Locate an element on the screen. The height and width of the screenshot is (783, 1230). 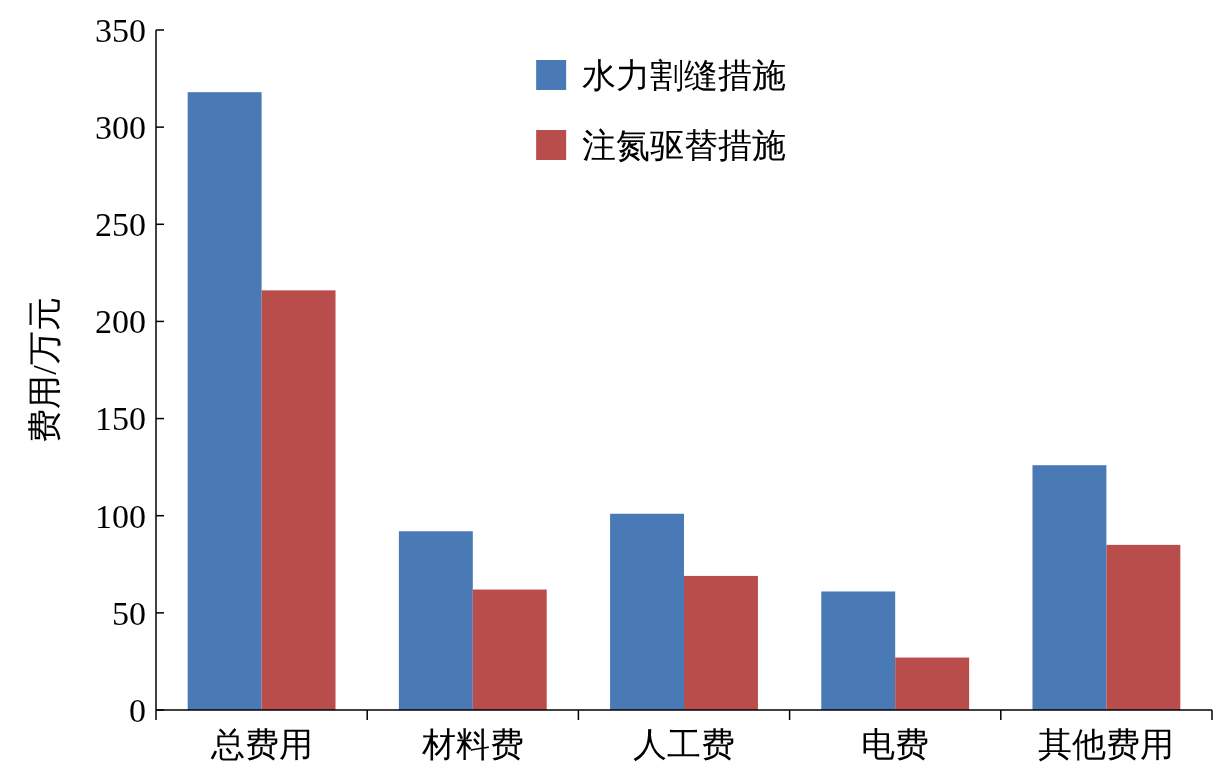
y-tick-label: 250 is located at coordinates (120, 225).